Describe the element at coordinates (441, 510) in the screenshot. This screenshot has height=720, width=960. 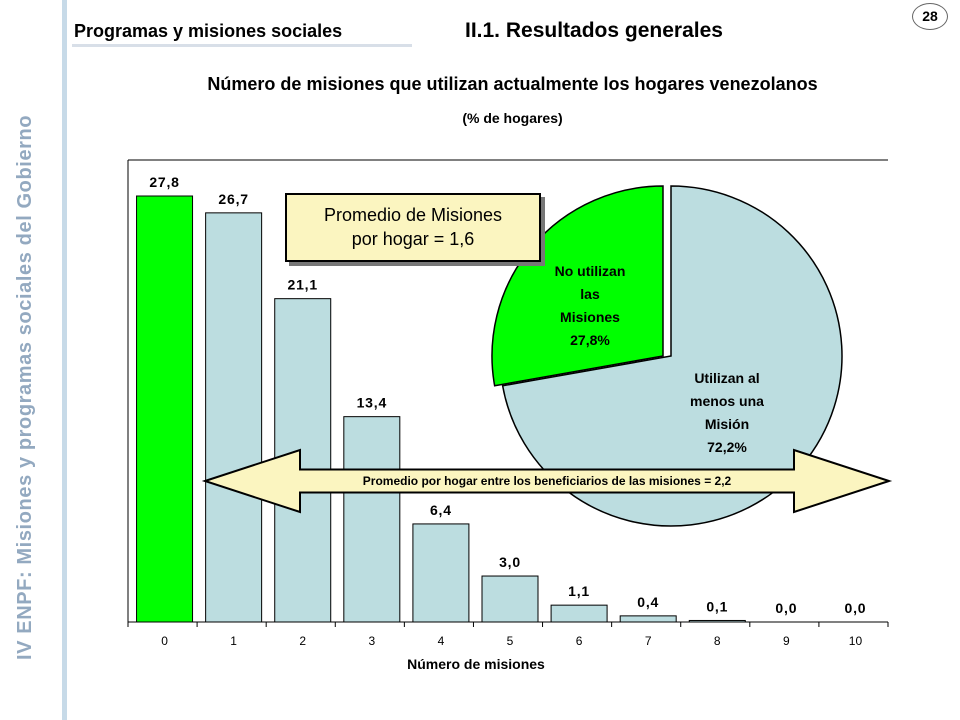
I see `bar-value-label: 6,4` at that location.